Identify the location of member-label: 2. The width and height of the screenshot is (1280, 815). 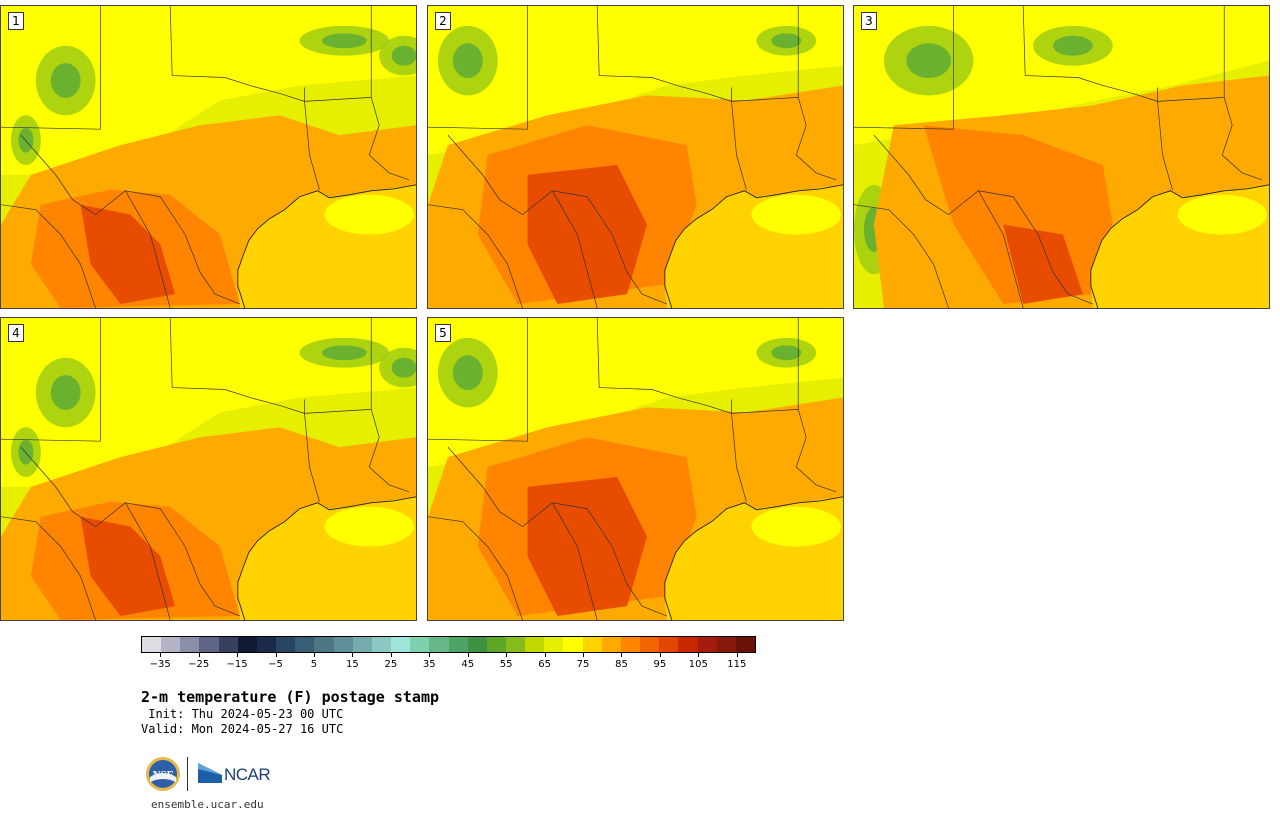
(443, 21).